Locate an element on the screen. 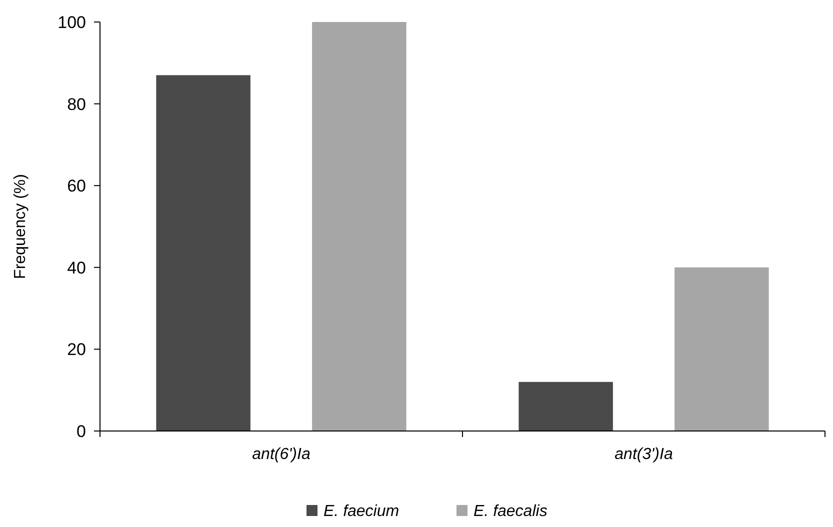  y-tick-label: 100 is located at coordinates (72, 22).